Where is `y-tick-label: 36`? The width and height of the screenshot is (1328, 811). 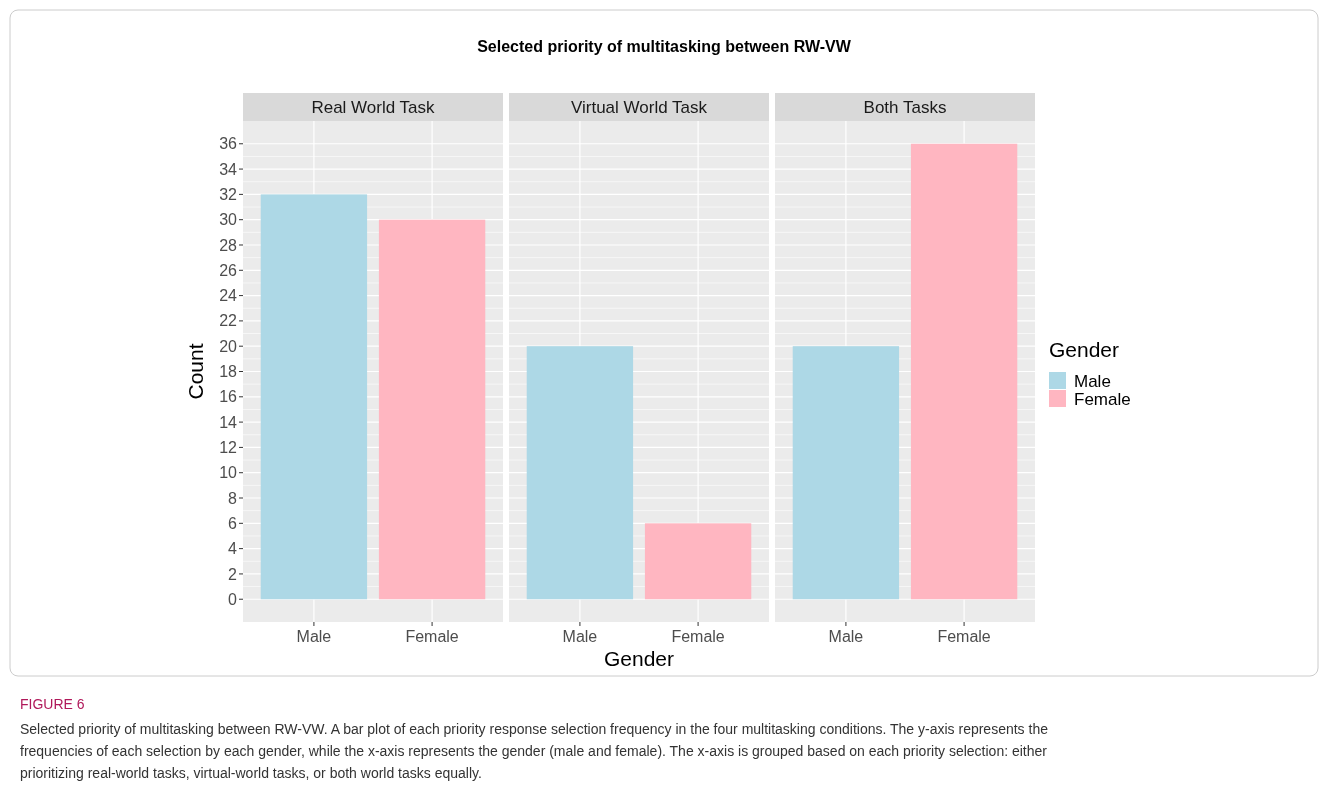 y-tick-label: 36 is located at coordinates (228, 144).